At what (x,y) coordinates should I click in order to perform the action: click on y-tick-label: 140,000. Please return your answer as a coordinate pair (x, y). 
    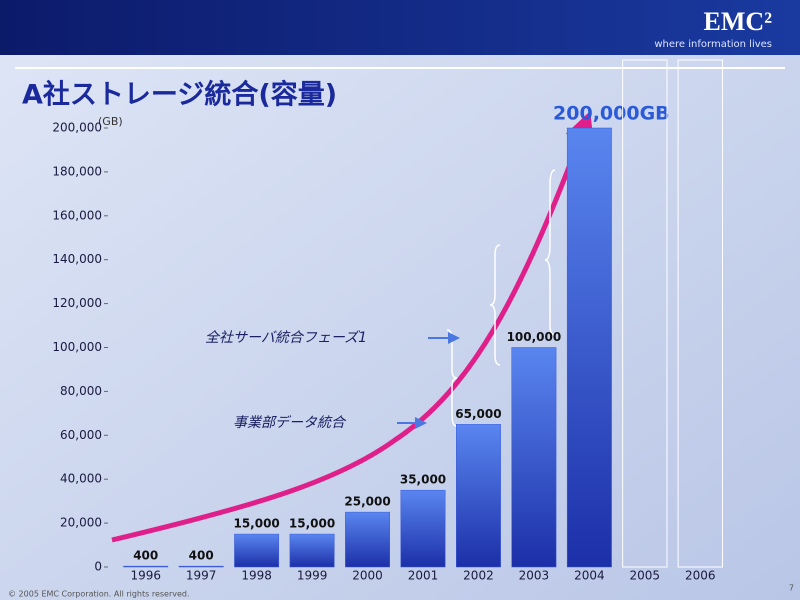
    Looking at the image, I should click on (77, 259).